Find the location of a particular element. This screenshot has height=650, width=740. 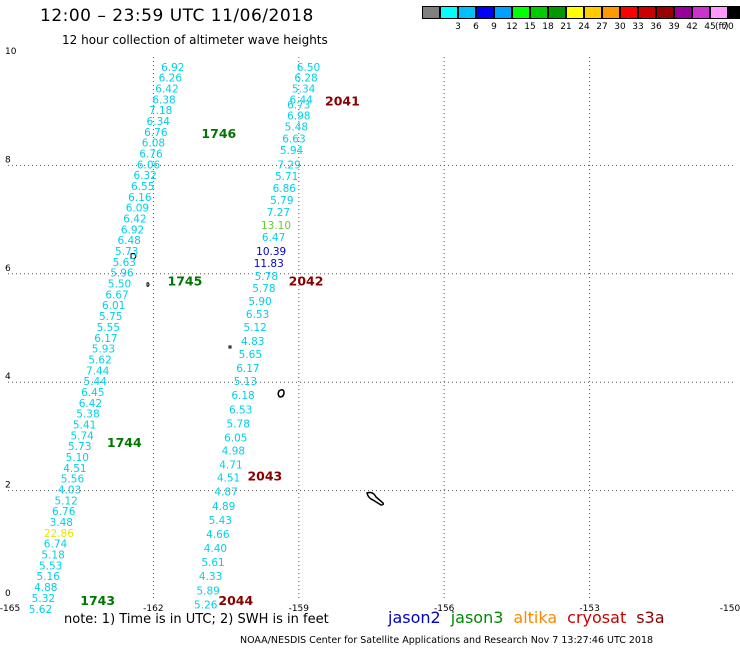

swh-value-east: 5.94 is located at coordinates (292, 151).